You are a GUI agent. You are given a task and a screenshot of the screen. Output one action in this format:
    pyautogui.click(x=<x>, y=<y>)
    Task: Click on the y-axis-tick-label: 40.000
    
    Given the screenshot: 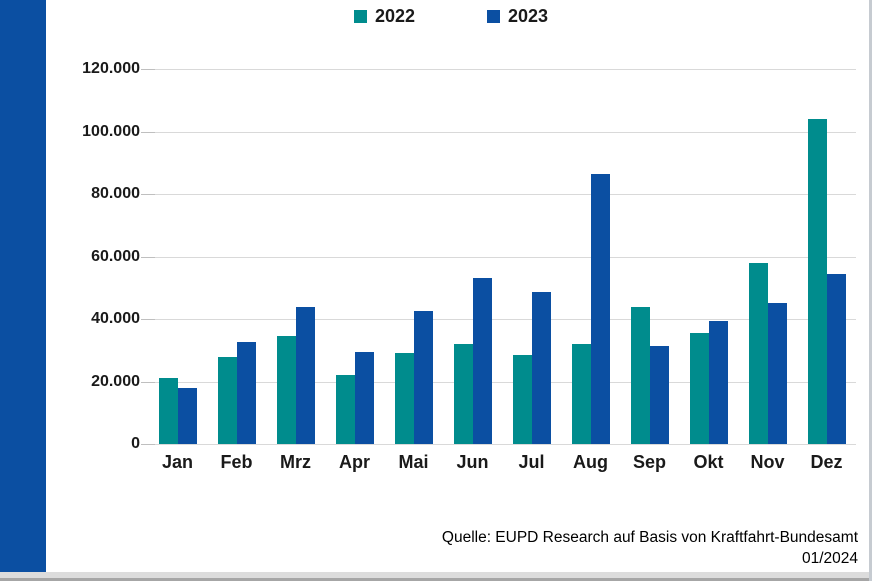 What is the action you would take?
    pyautogui.click(x=115, y=318)
    